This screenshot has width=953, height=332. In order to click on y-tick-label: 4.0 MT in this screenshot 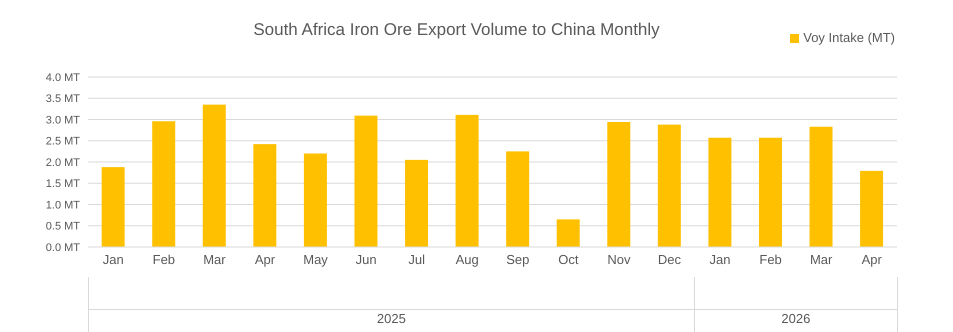, I will do `click(63, 78)`.